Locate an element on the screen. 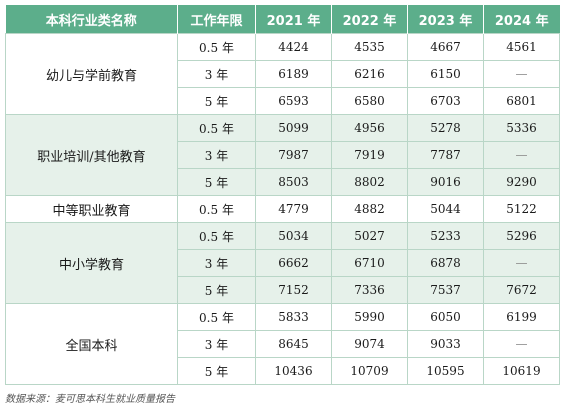  table-header-row: 本科行业类名称 工作年限 2021 年 2022 年 2023 年 2024 年 is located at coordinates (282, 19).